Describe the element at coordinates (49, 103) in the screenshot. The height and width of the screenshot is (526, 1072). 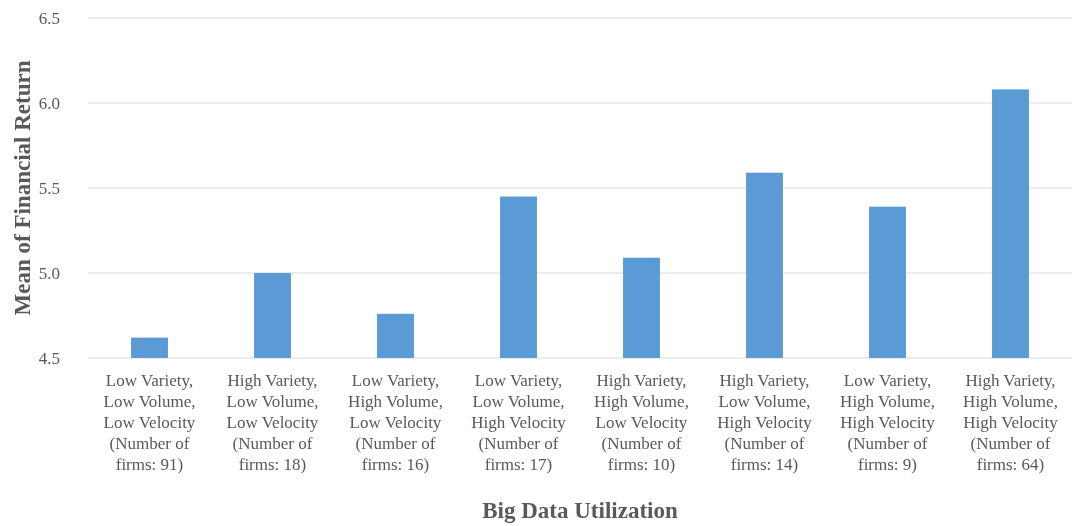
I see `y-tick-label: 6.0` at that location.